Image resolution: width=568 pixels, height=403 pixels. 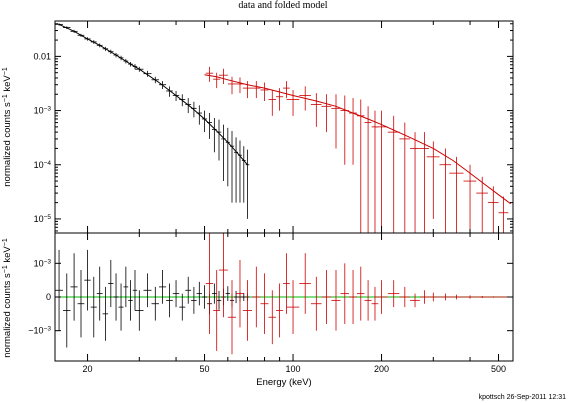 I want to click on top-series-black-model-line, so click(x=153, y=94).